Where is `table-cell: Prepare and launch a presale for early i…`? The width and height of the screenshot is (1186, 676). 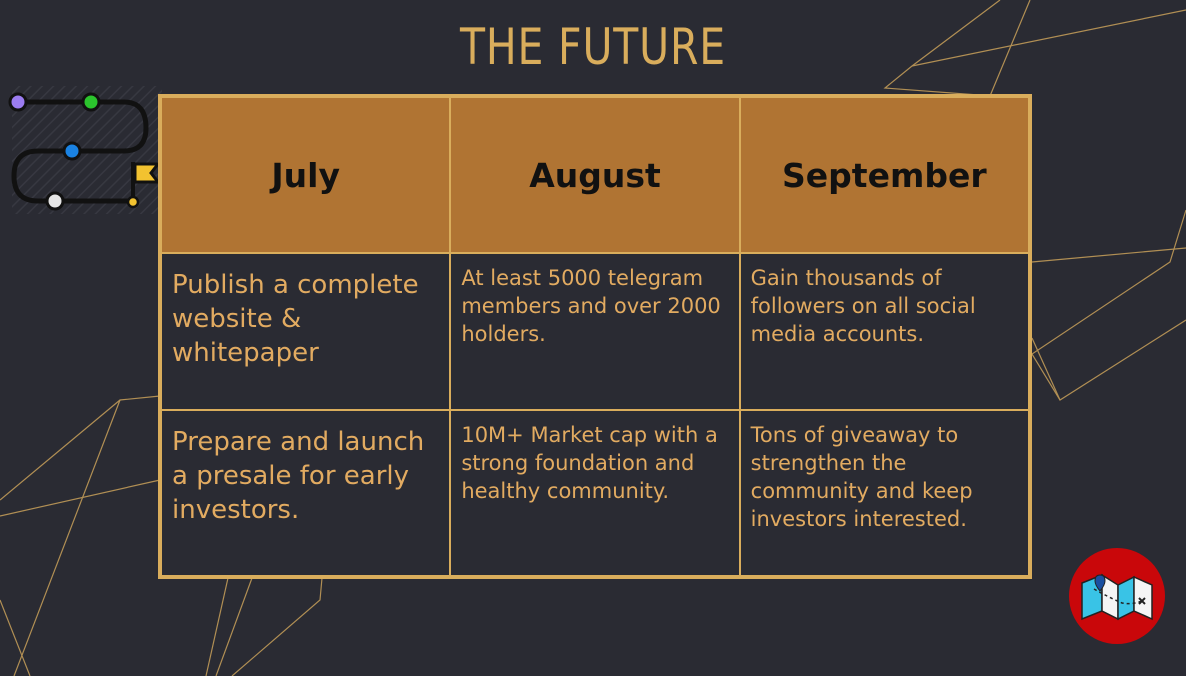 table-cell: Prepare and launch a presale for early i… is located at coordinates (305, 493).